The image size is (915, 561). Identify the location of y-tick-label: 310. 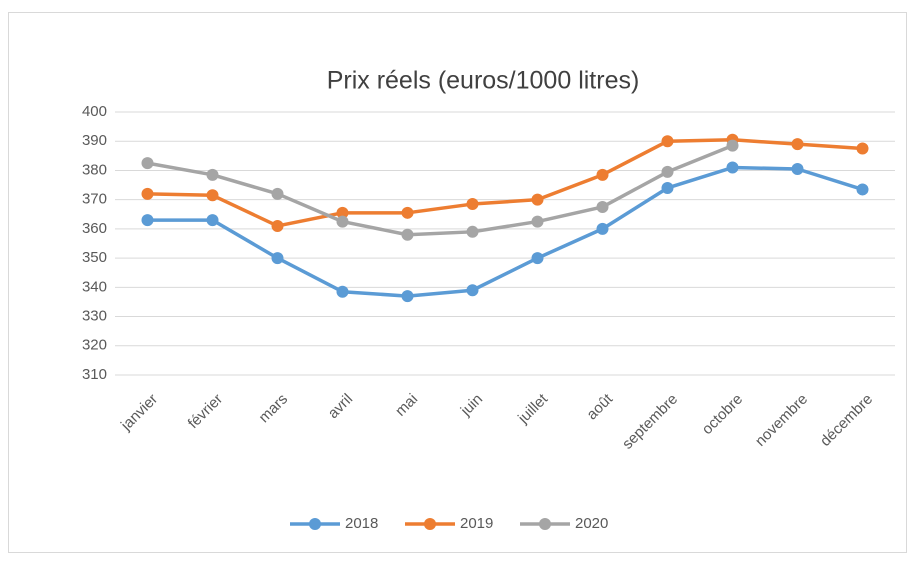
(94, 374).